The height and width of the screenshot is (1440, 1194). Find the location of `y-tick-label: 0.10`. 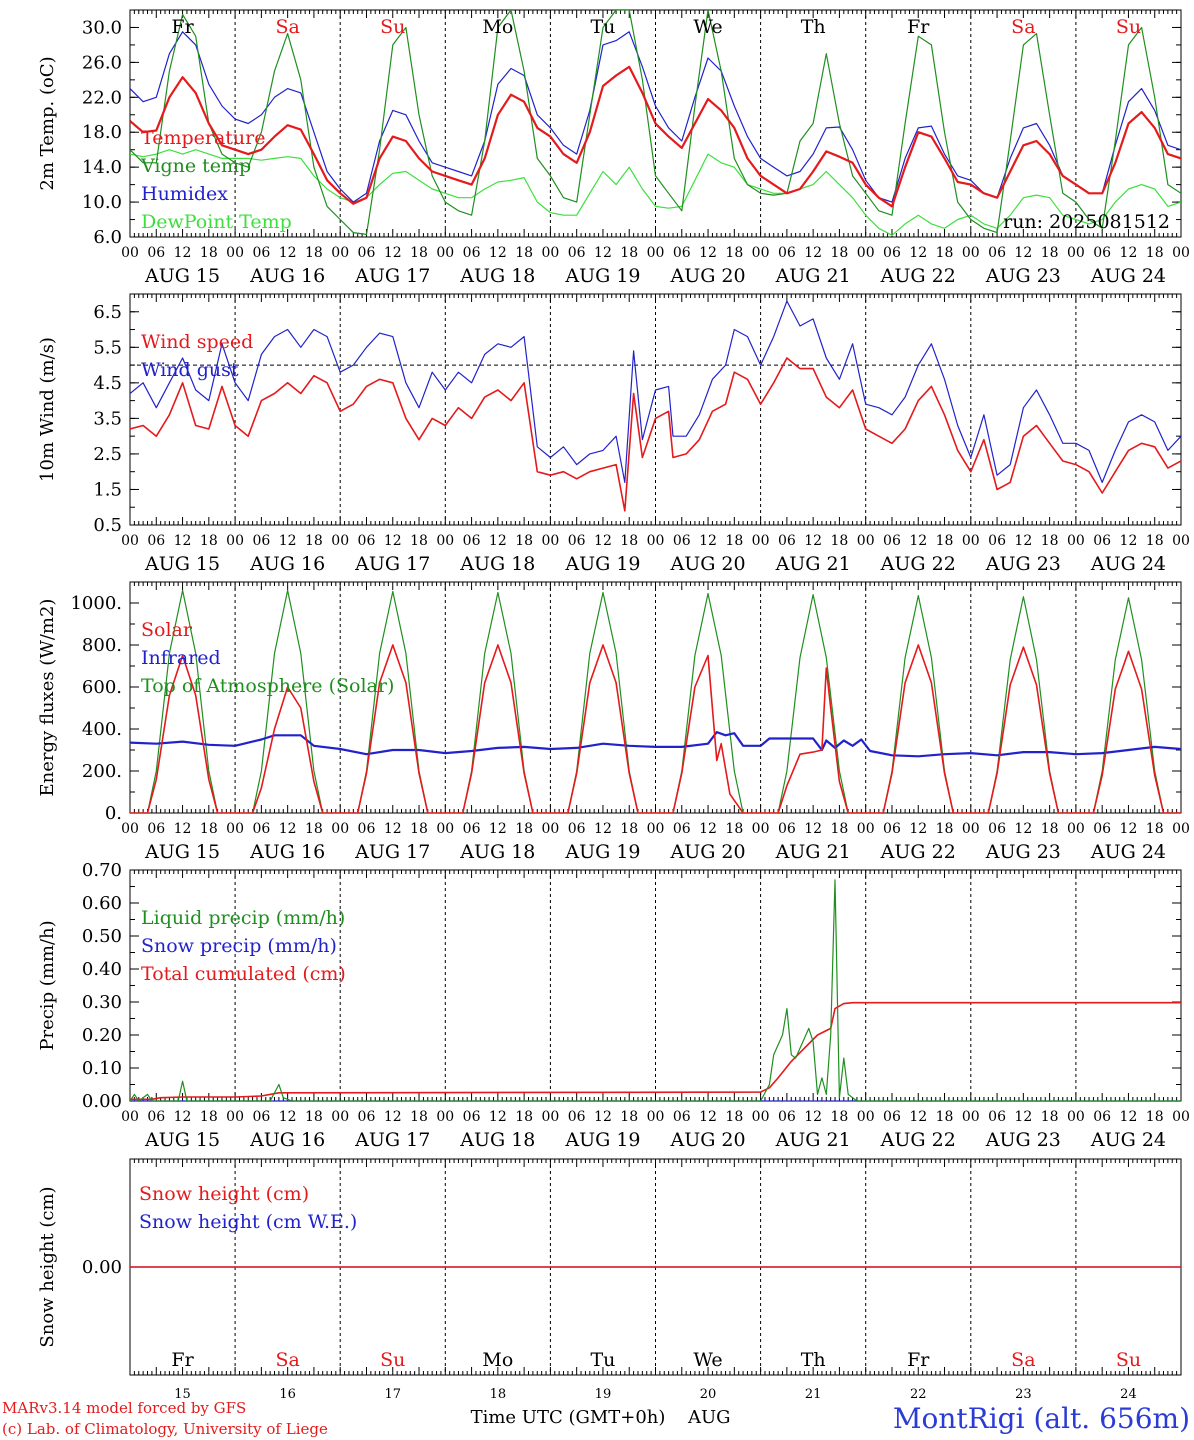

y-tick-label: 0.10 is located at coordinates (102, 1068).